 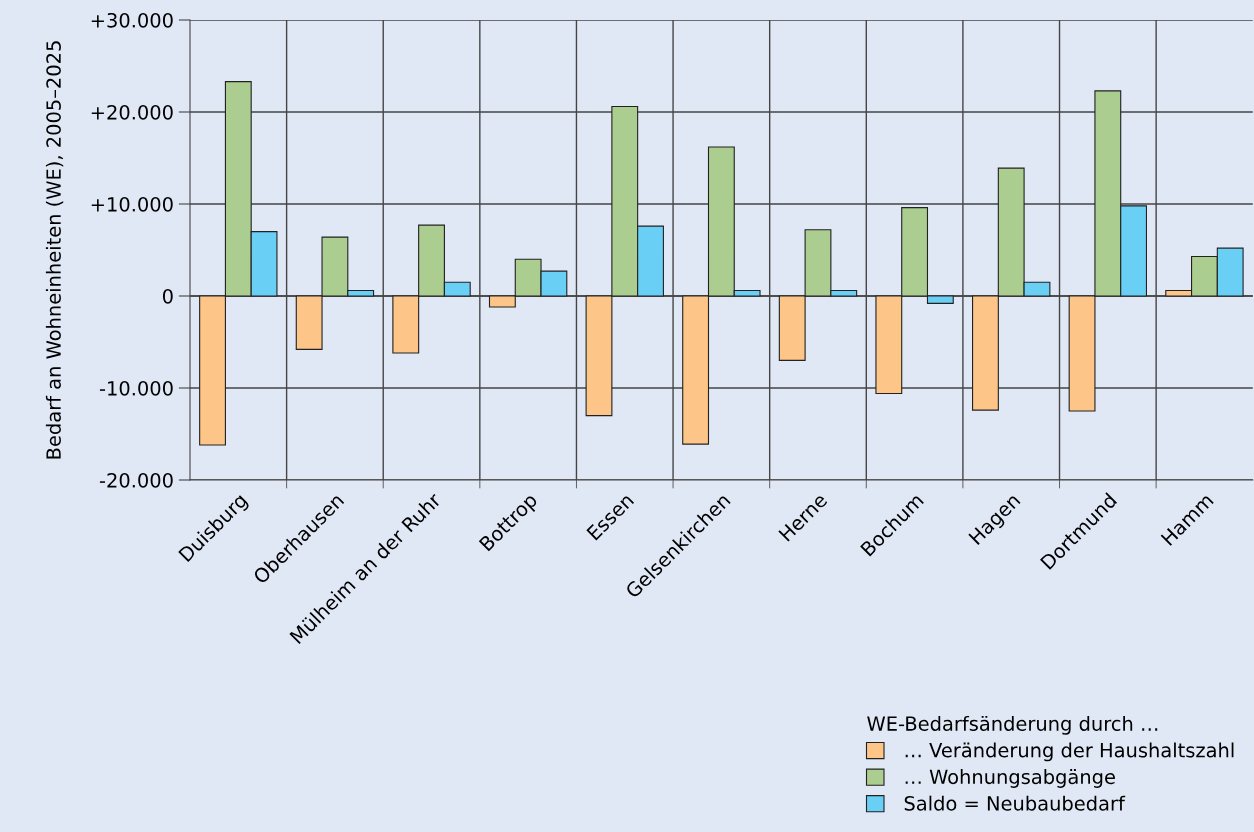 I want to click on legend-label: … Veränderung der Haushaltszahl, so click(x=1069, y=752).